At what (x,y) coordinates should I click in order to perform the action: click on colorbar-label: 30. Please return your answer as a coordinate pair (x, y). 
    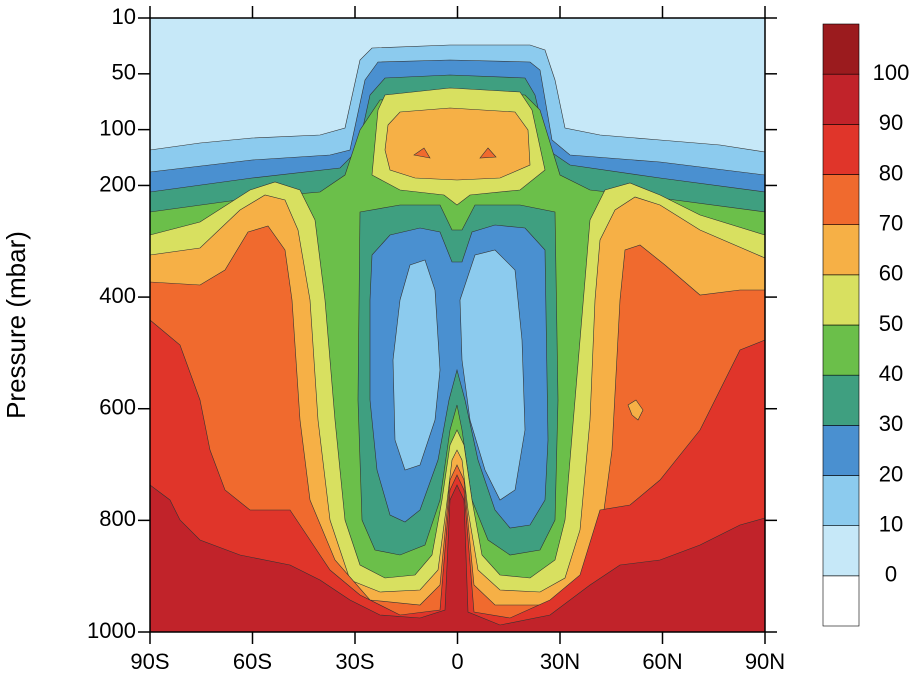
    Looking at the image, I should click on (891, 423).